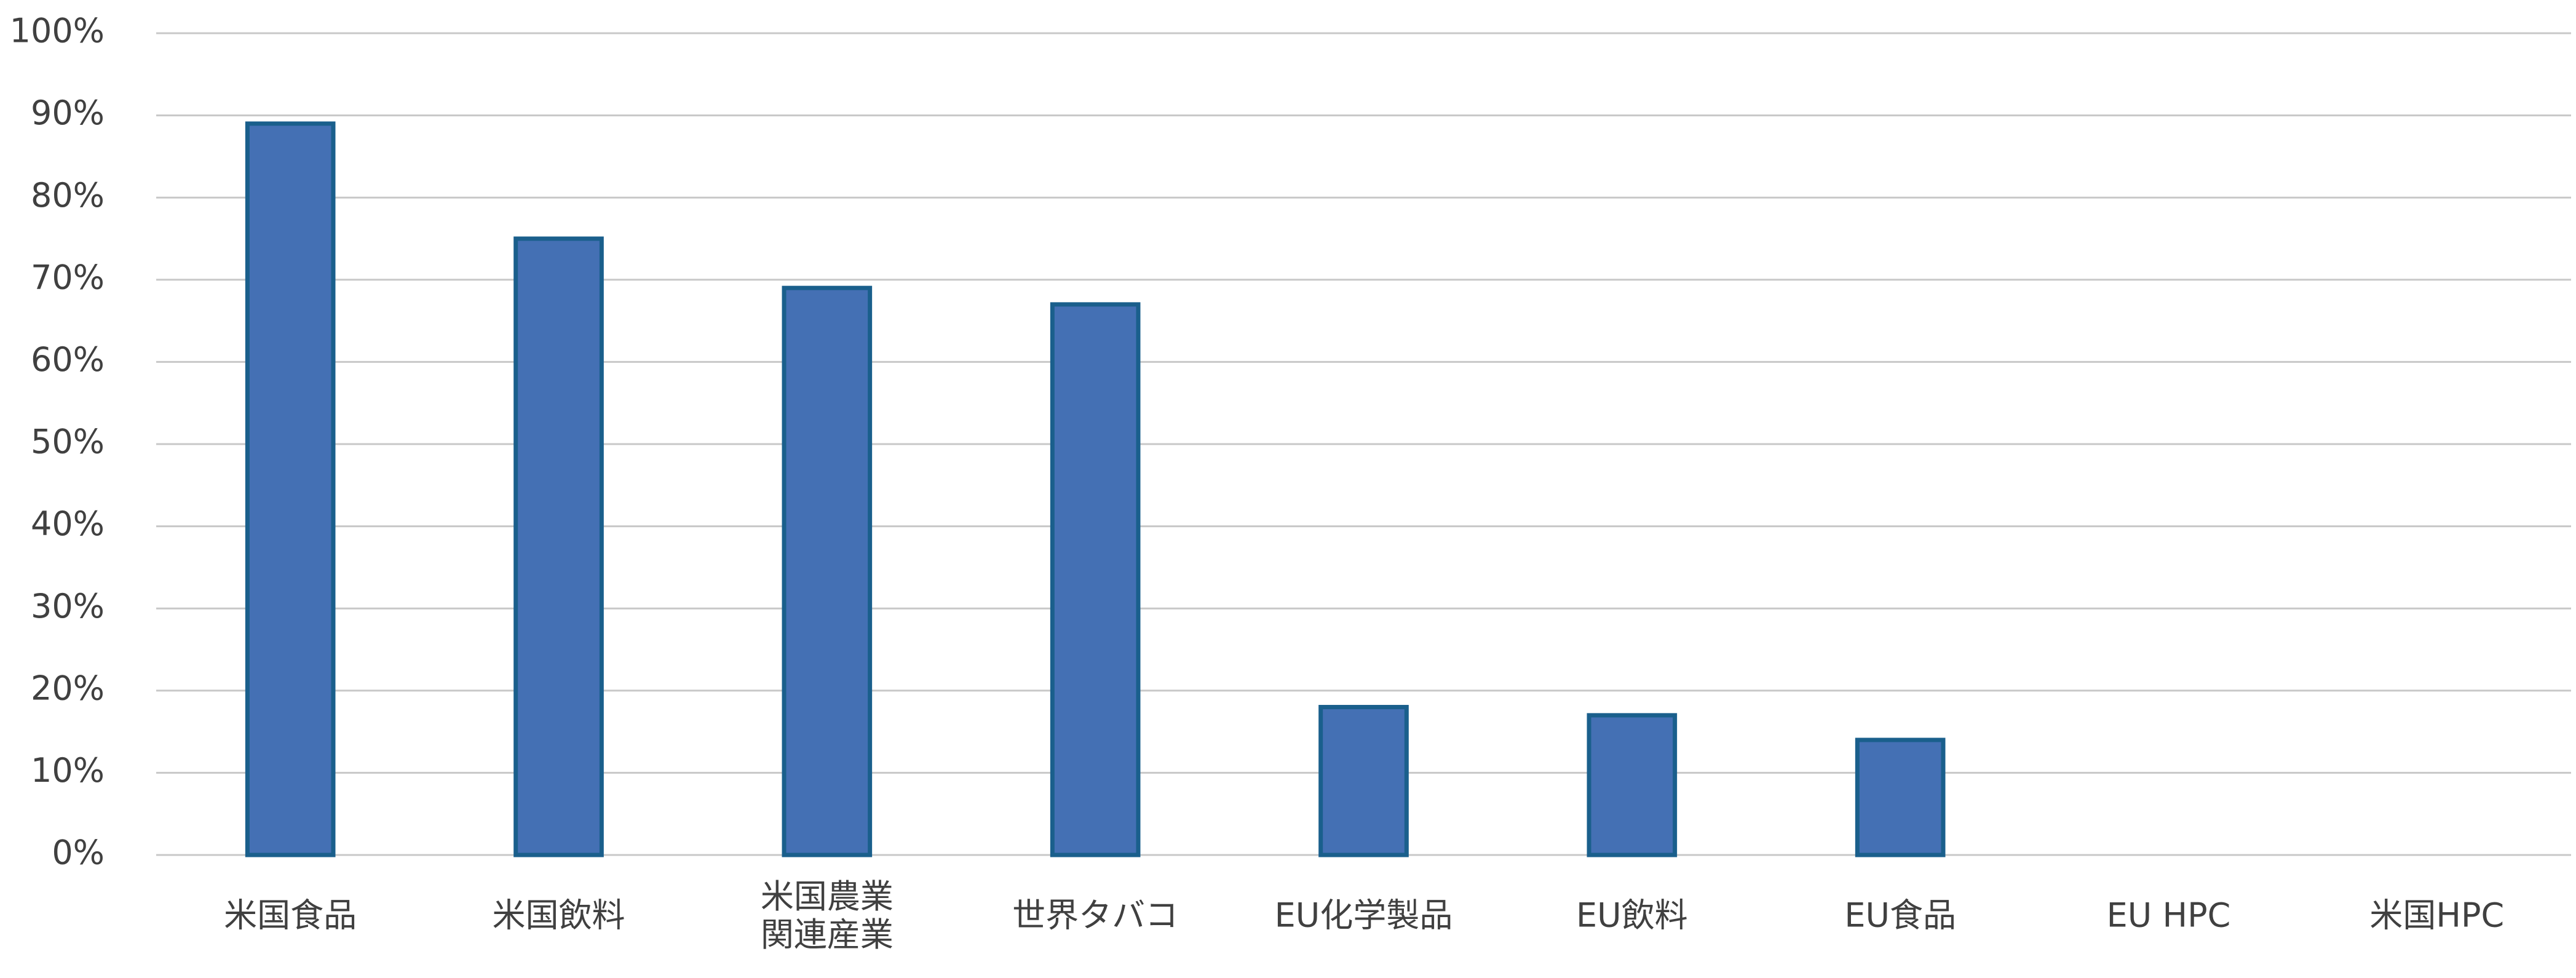 The height and width of the screenshot is (978, 2576). I want to click on y-tick-label: 60%, so click(68, 359).